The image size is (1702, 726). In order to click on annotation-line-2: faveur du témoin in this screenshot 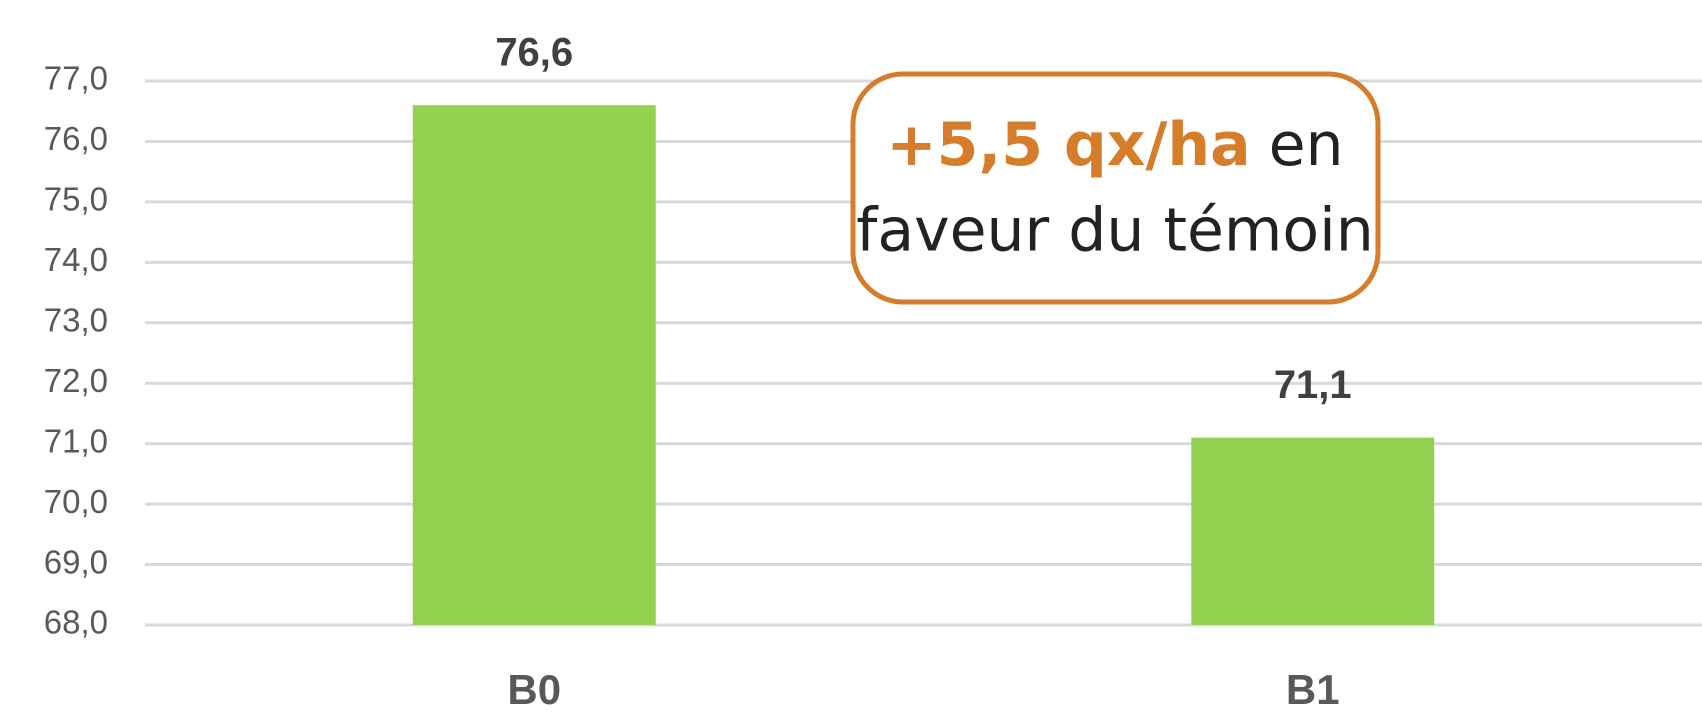, I will do `click(1115, 231)`.